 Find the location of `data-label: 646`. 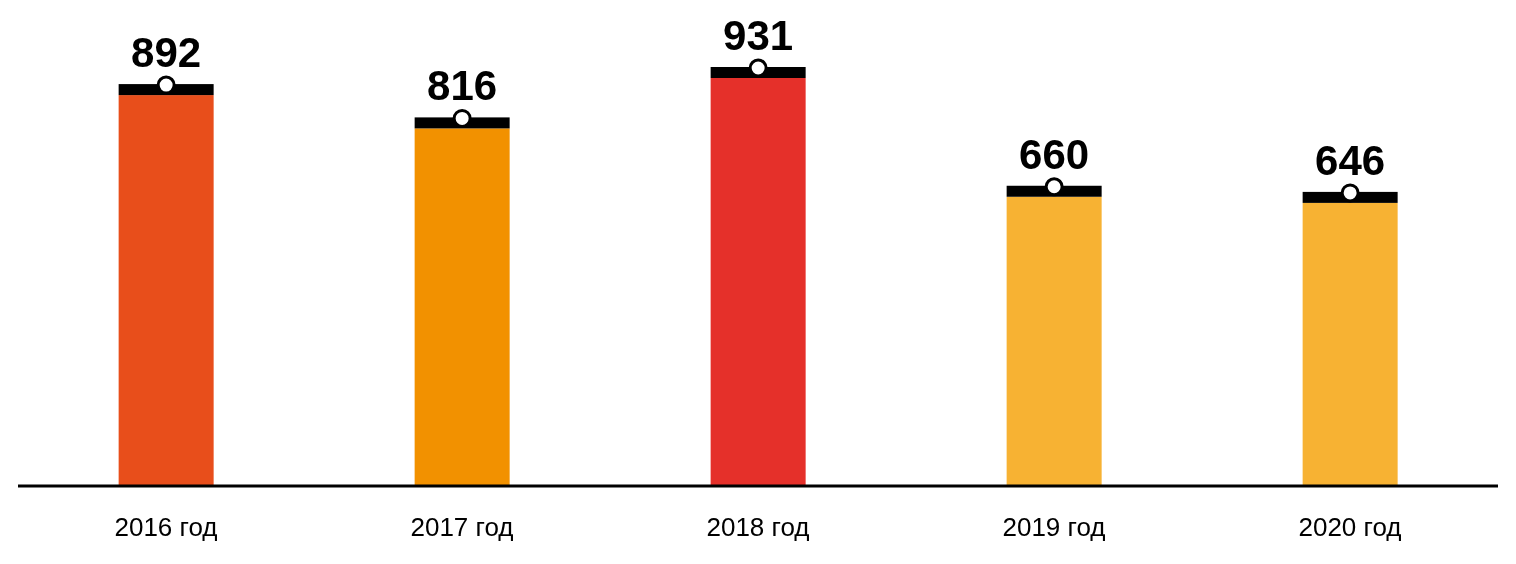

data-label: 646 is located at coordinates (1350, 160).